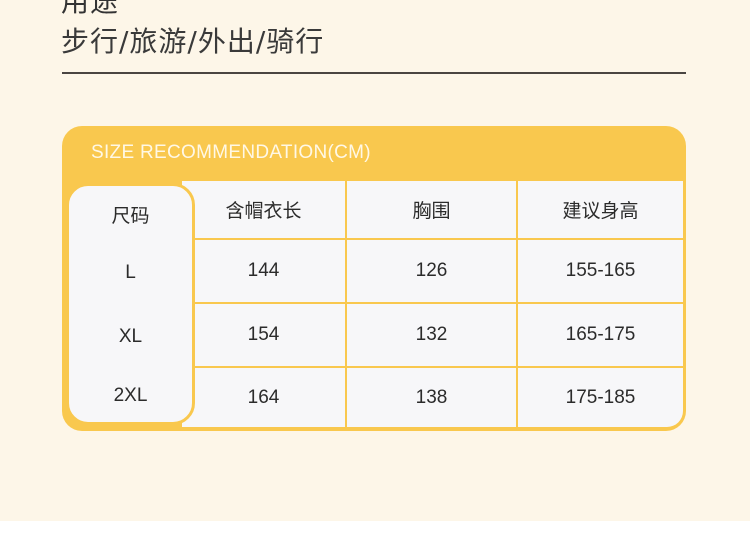  Describe the element at coordinates (600, 397) in the screenshot. I see `table-cell: 175-185` at that location.